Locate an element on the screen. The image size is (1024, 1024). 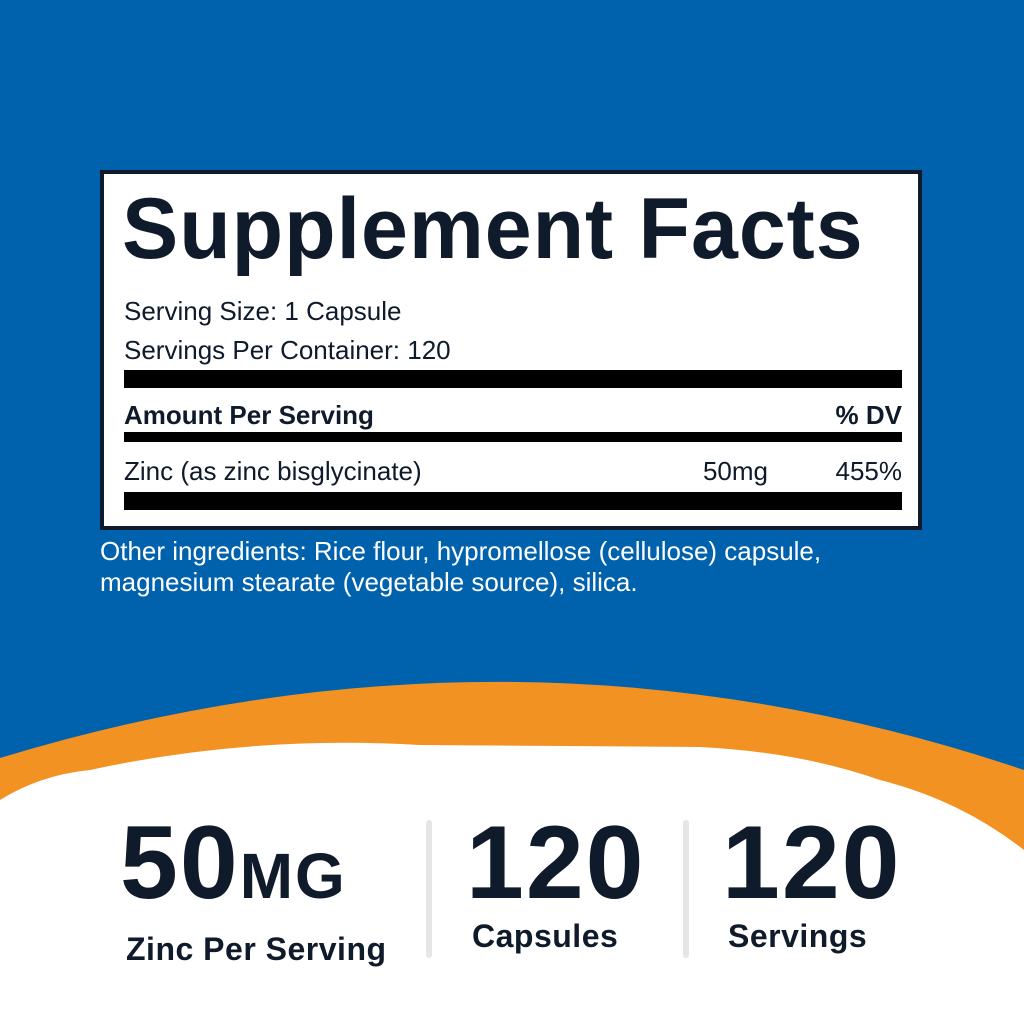
divider-thick-bottom is located at coordinates (513, 501).